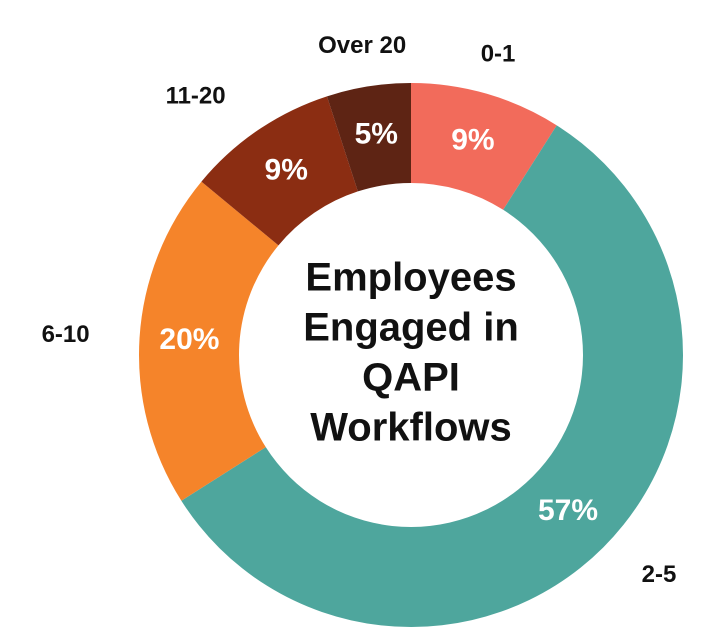  I want to click on value-label: 20%, so click(189, 339).